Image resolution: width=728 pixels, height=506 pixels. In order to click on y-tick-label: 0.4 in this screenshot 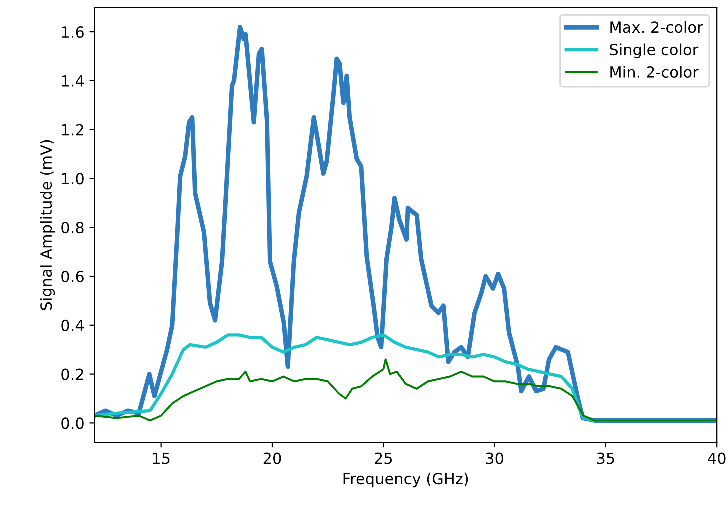, I will do `click(73, 326)`.